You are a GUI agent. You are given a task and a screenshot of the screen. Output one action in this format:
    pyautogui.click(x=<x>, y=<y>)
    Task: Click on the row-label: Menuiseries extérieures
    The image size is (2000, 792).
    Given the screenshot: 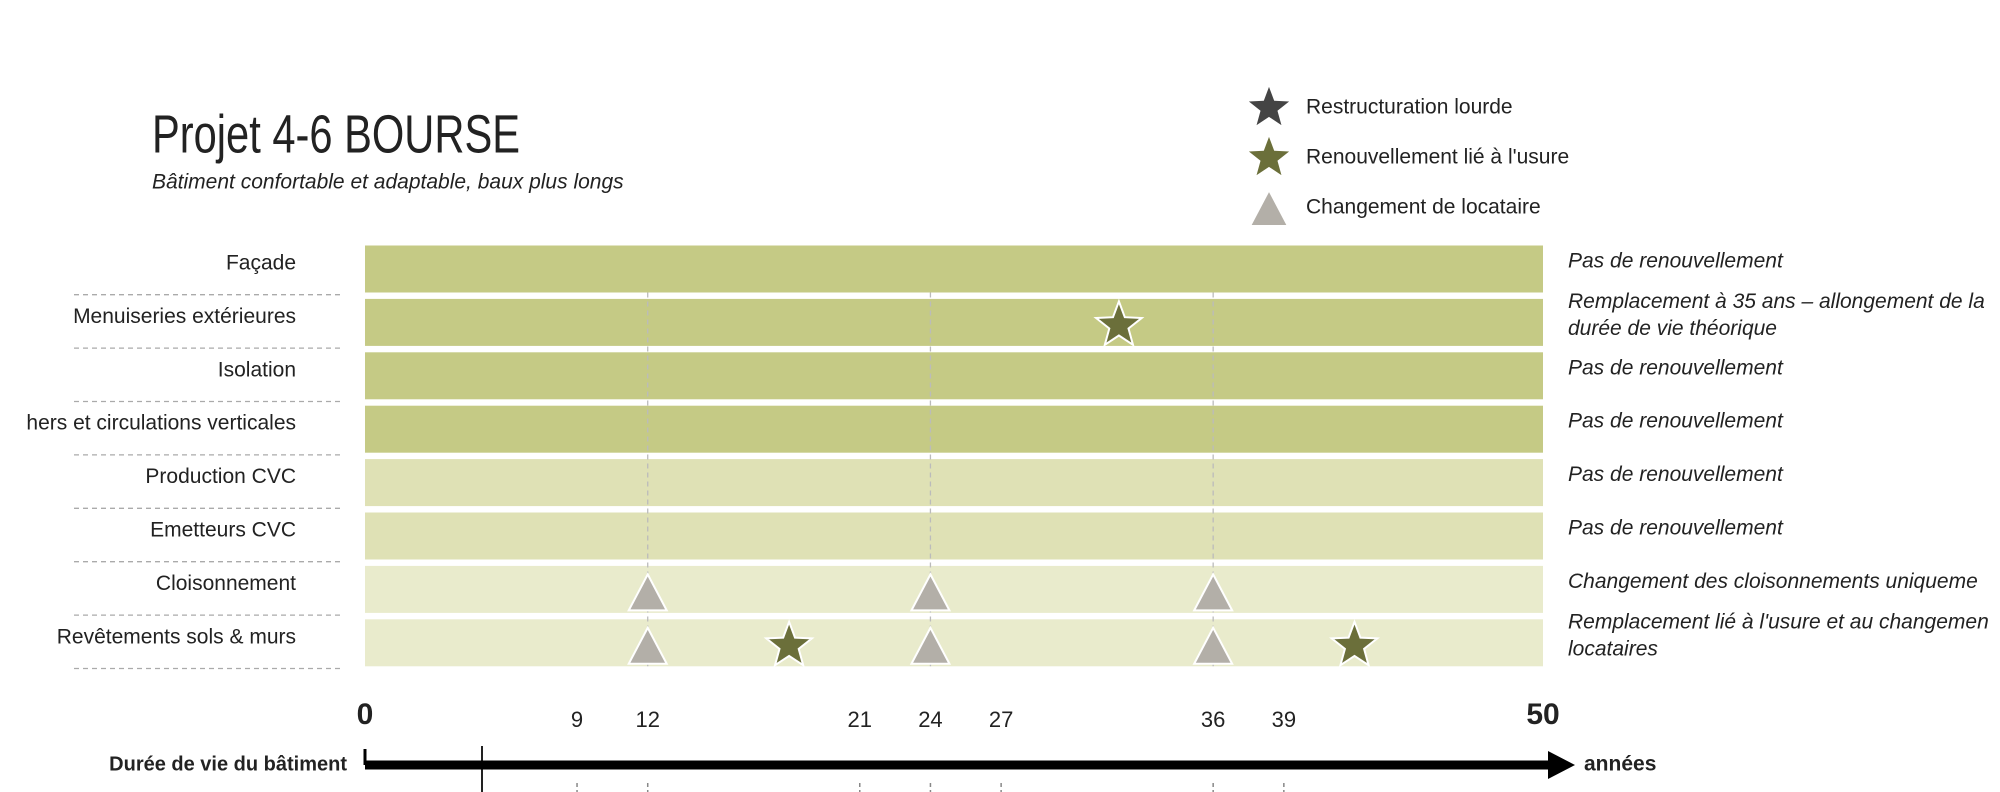 What is the action you would take?
    pyautogui.click(x=184, y=316)
    